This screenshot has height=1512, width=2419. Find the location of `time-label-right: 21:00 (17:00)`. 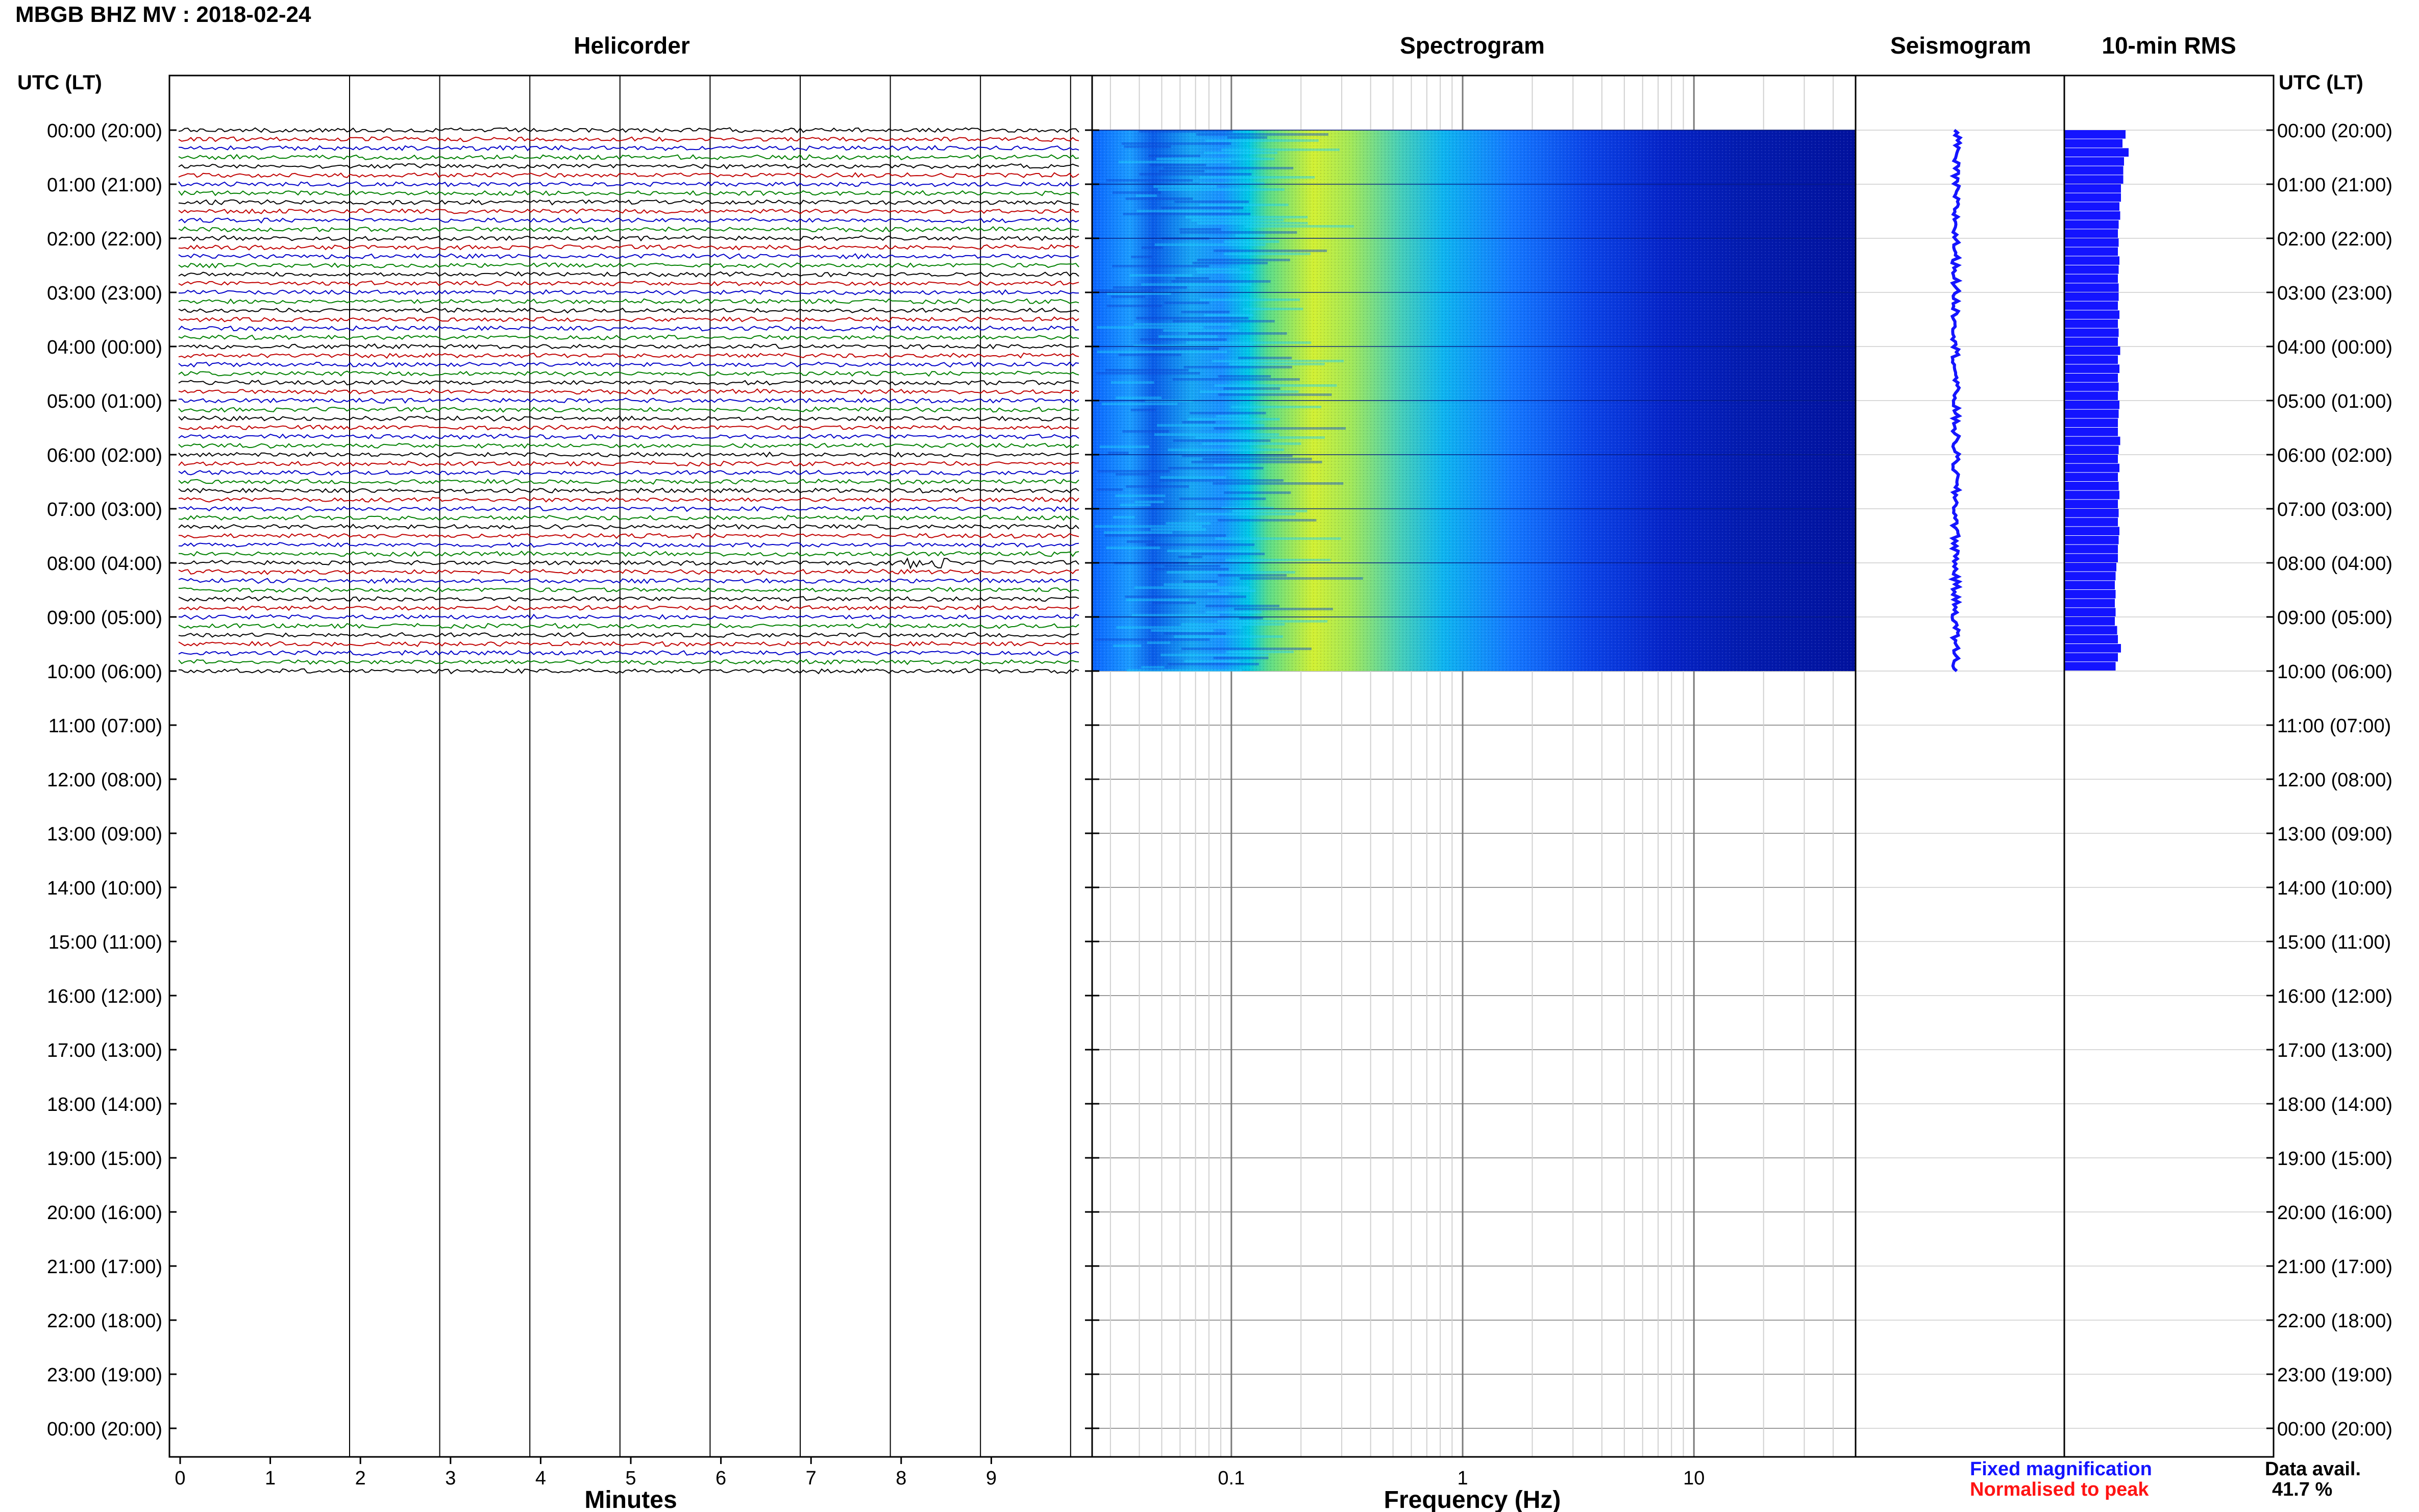

time-label-right: 21:00 (17:00) is located at coordinates (2334, 1267).